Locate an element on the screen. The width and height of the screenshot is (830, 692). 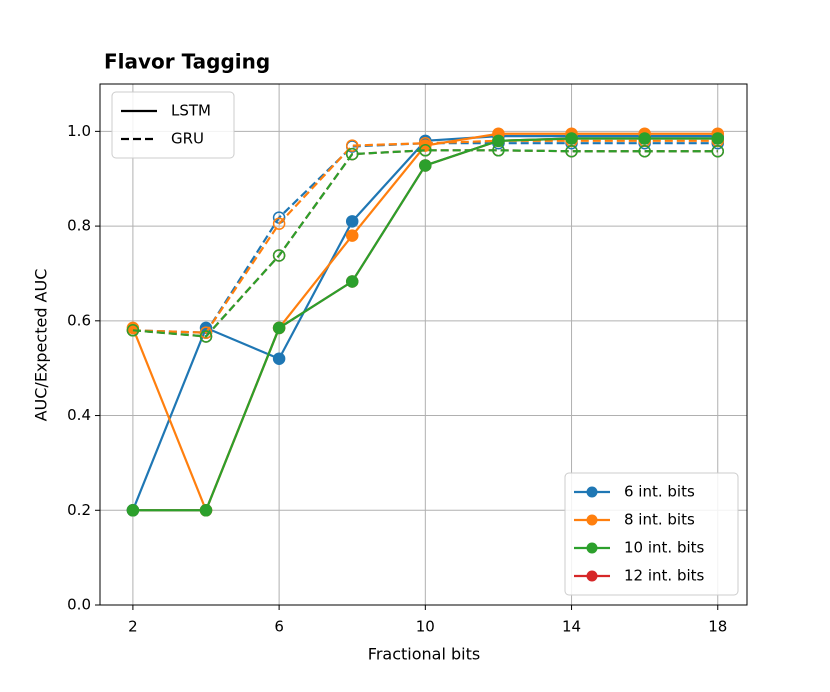
legend-label: GRU is located at coordinates (187, 139).